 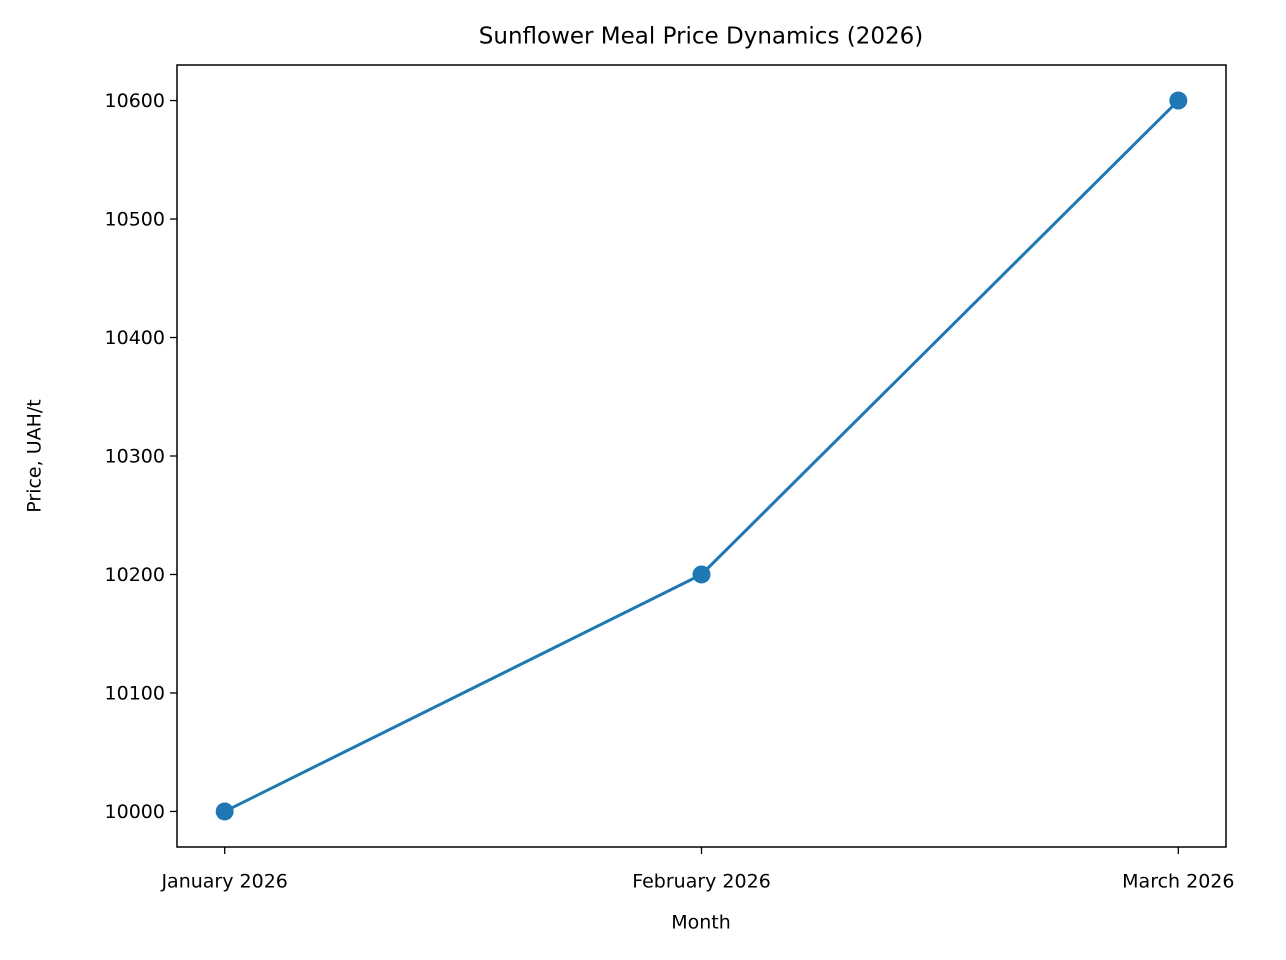 What do you see at coordinates (135, 220) in the screenshot?
I see `y-tick-label: 10500` at bounding box center [135, 220].